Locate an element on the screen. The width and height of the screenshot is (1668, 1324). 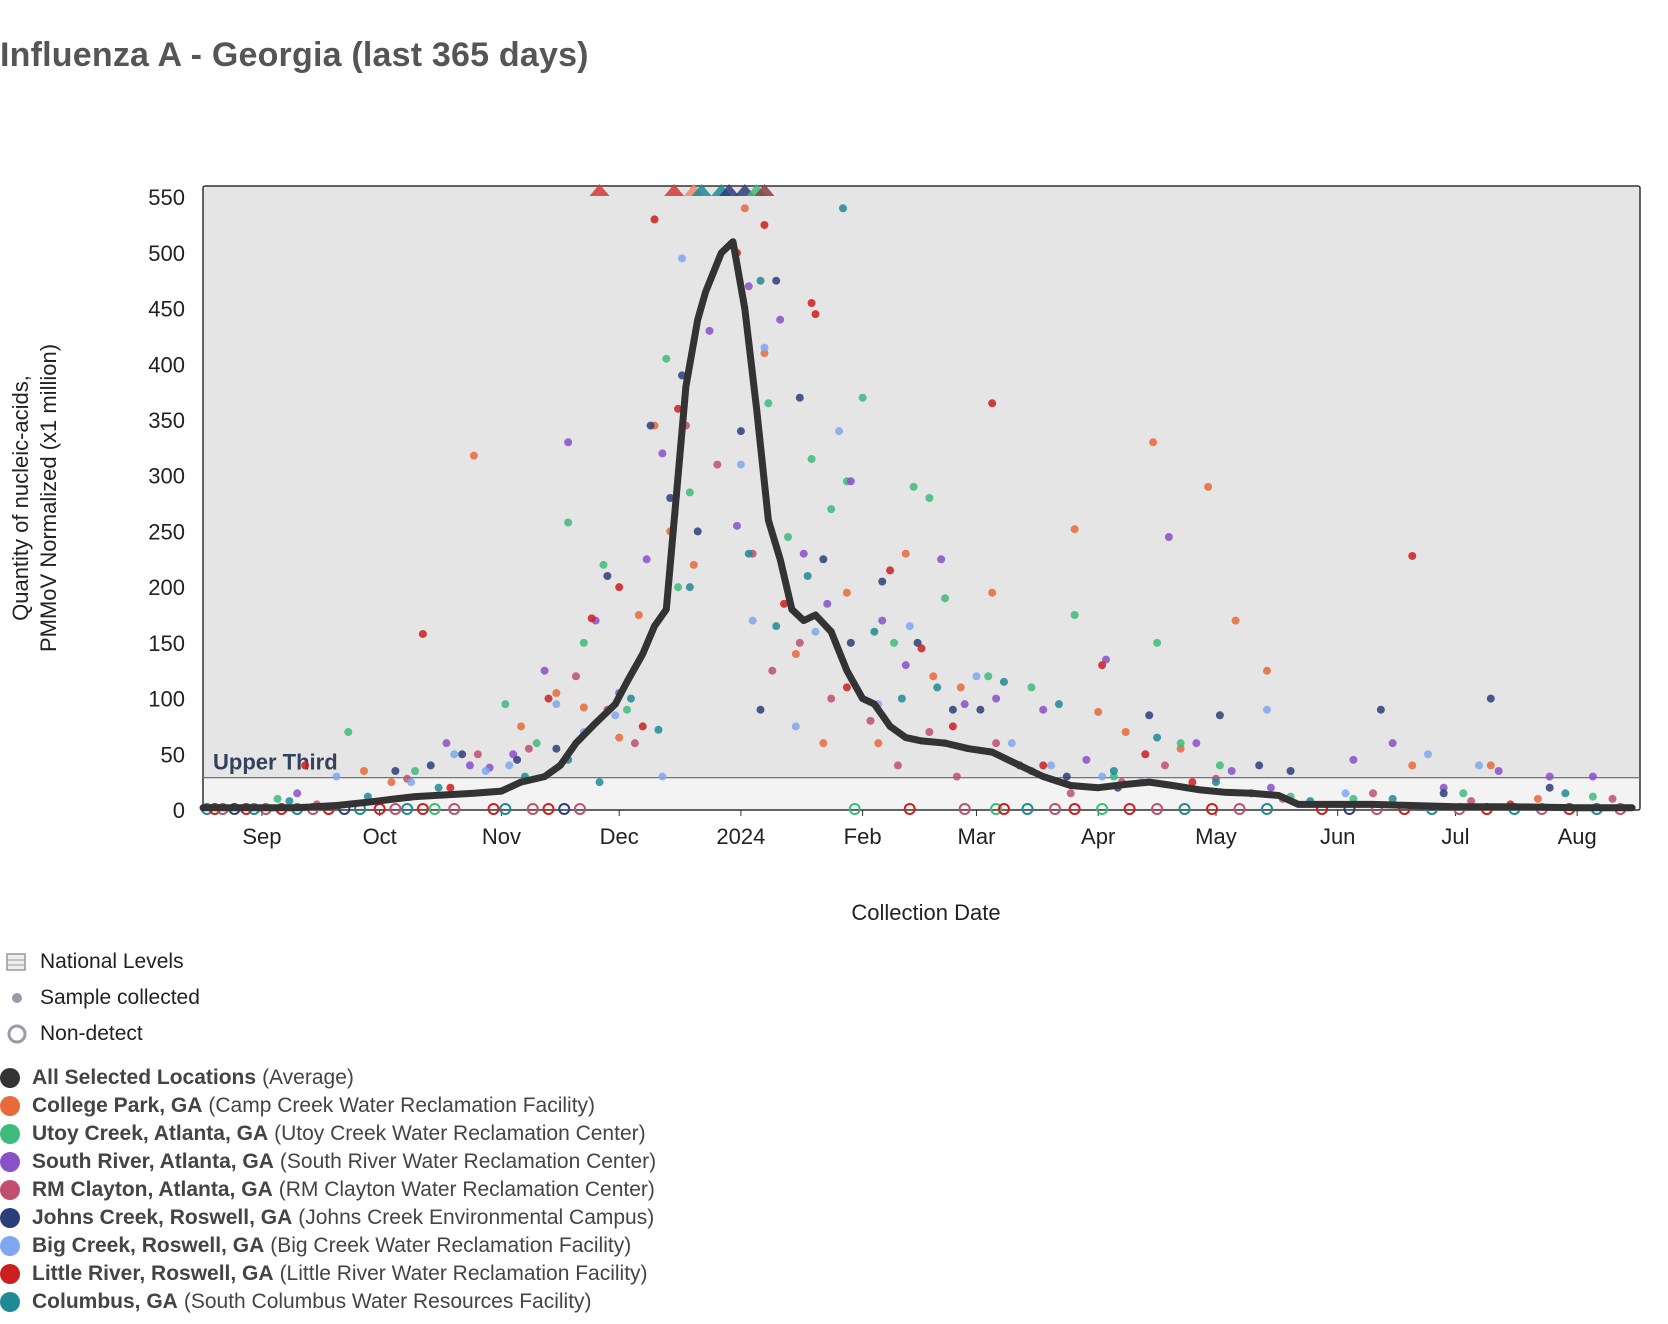
y-tick-label: 550 is located at coordinates (166, 197).